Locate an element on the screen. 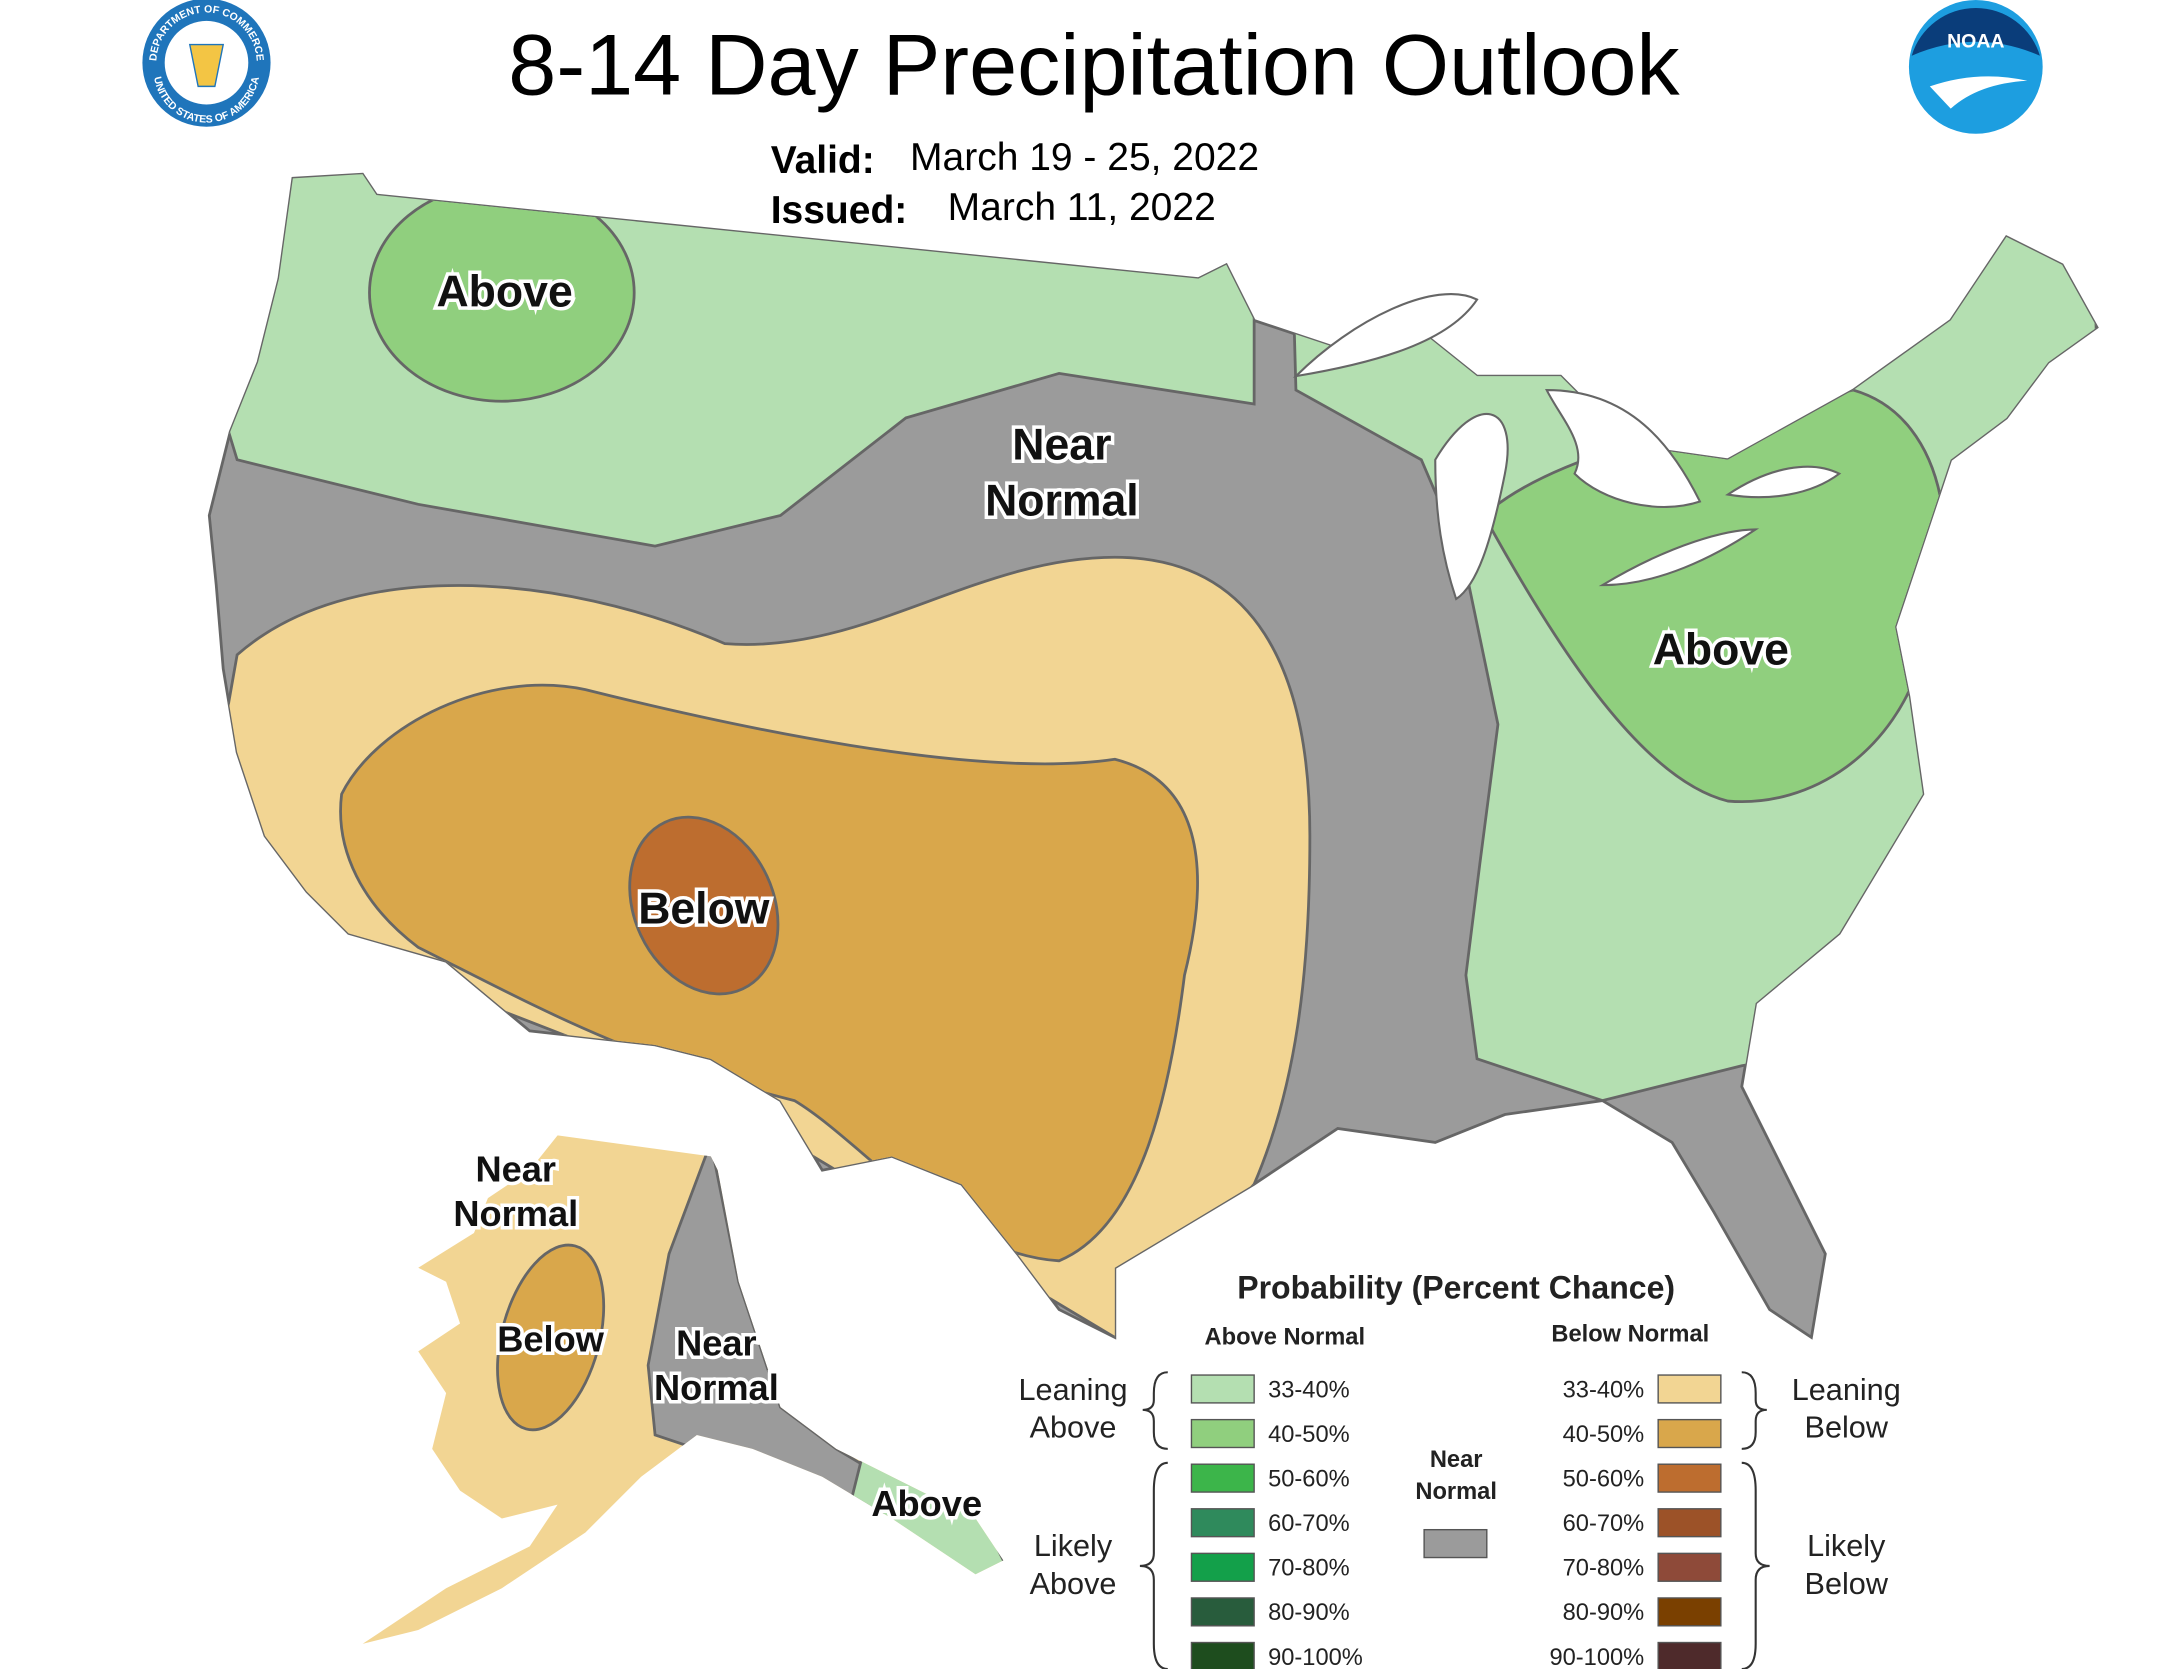  near-normal-label-line: Normal is located at coordinates (1456, 1492).